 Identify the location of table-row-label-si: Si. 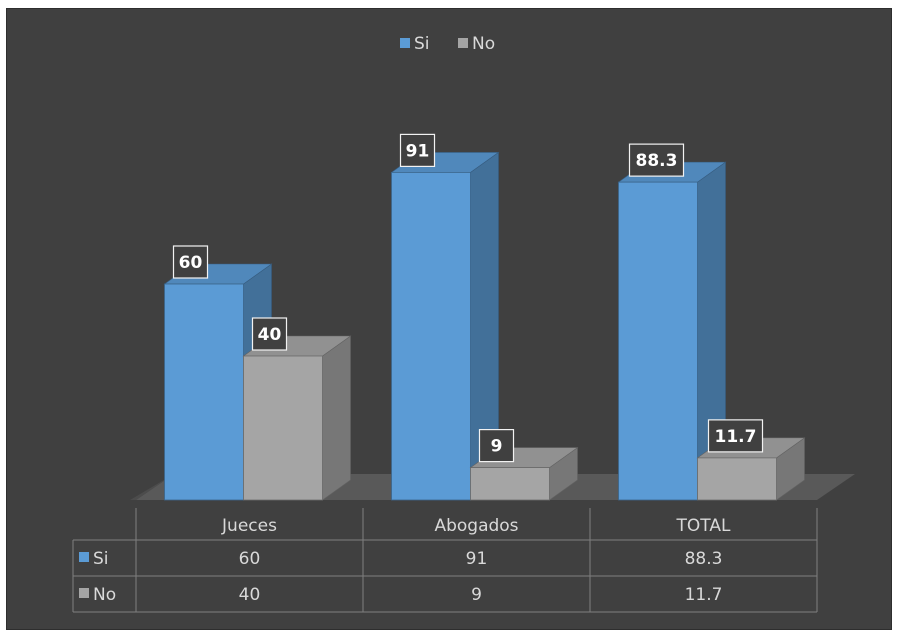
(101, 559).